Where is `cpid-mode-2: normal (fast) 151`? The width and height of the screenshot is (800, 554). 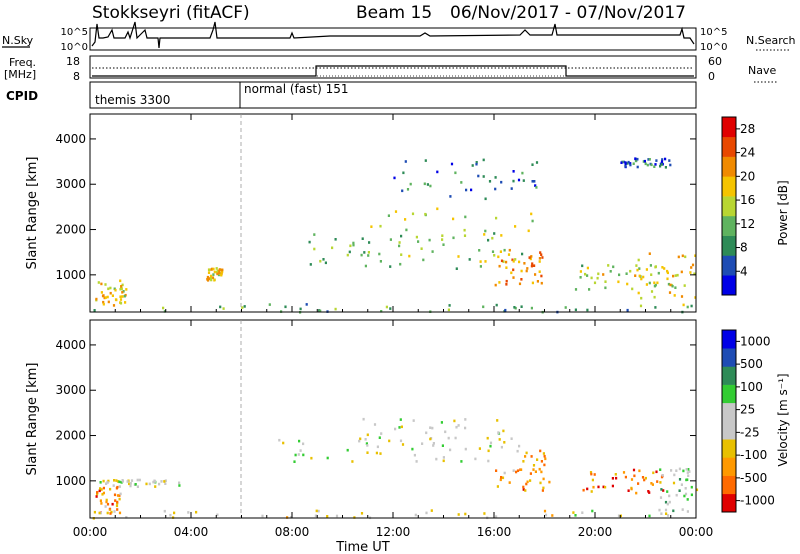
cpid-mode-2: normal (fast) 151 is located at coordinates (296, 89).